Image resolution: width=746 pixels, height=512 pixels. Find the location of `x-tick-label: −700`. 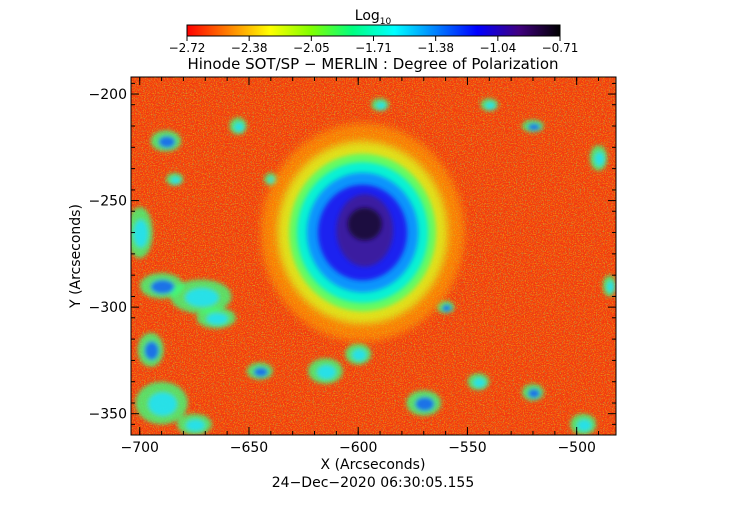

x-tick-label: −700 is located at coordinates (140, 448).